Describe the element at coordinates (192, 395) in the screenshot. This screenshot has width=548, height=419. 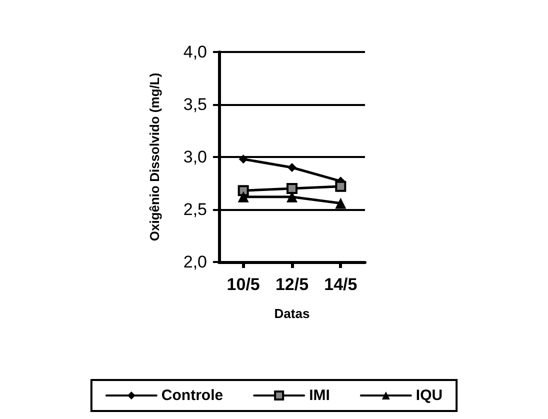
I see `legend-label: Controle` at that location.